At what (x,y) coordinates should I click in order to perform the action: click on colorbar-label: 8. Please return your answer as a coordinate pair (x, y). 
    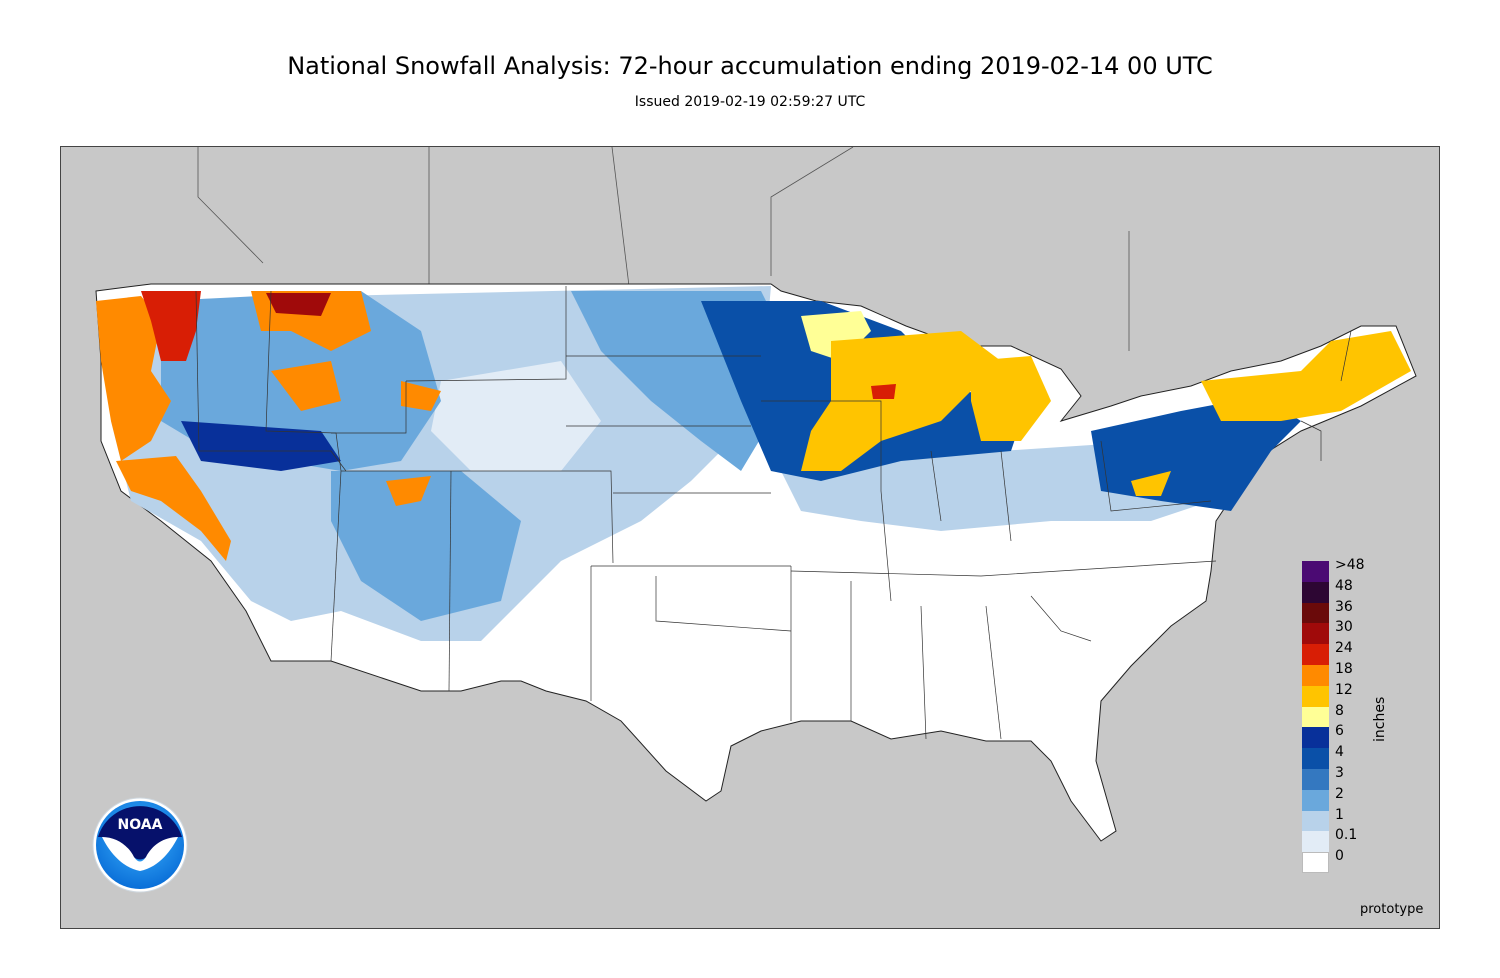
    Looking at the image, I should click on (1339, 710).